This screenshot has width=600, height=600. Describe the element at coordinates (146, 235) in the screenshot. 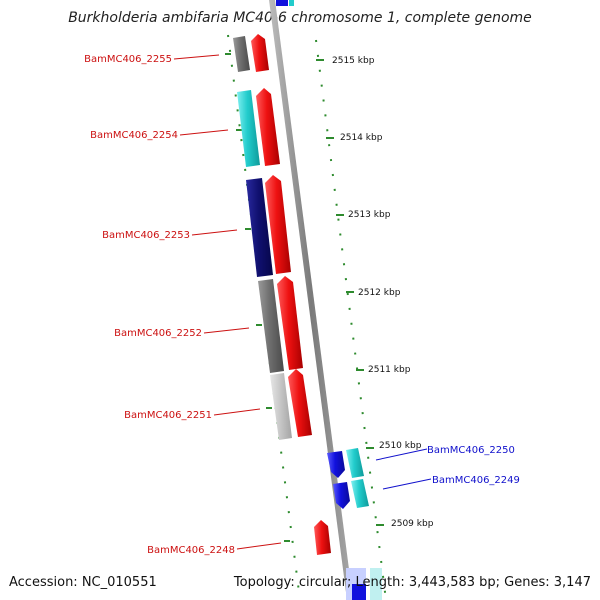

I see `gene-label: BamMC406_2253` at that location.